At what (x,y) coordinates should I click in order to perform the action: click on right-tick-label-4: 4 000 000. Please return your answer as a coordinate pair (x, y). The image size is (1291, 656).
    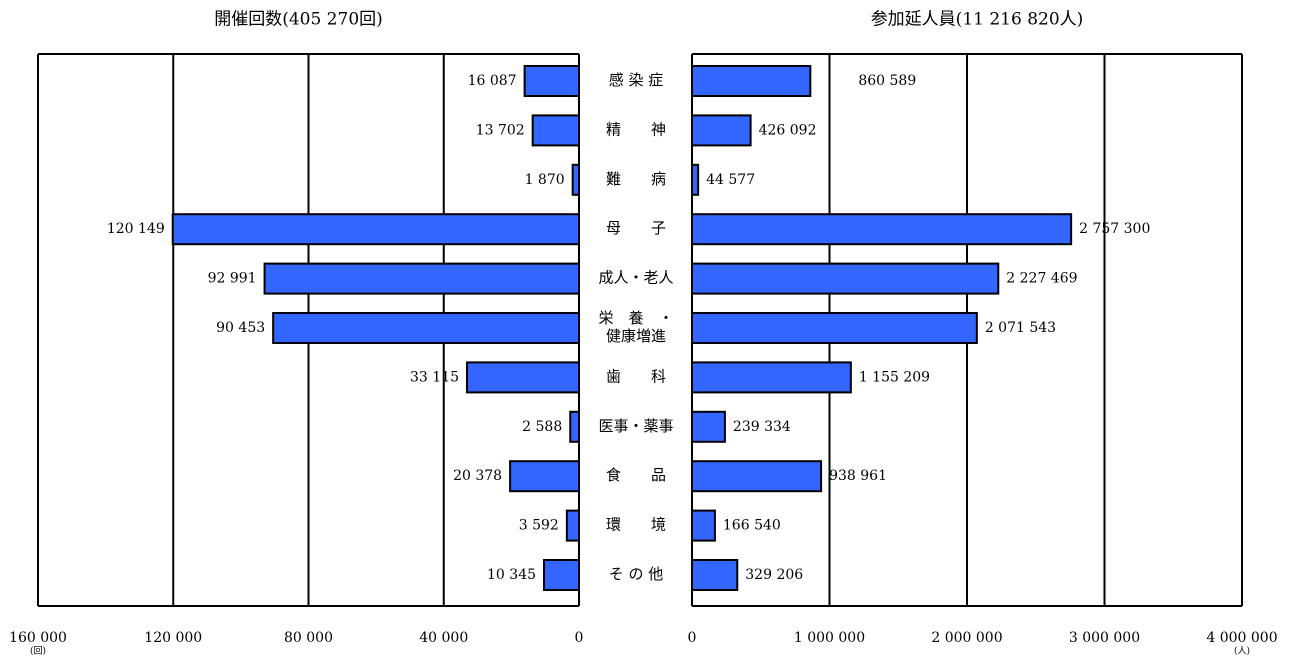
    Looking at the image, I should click on (1241, 638).